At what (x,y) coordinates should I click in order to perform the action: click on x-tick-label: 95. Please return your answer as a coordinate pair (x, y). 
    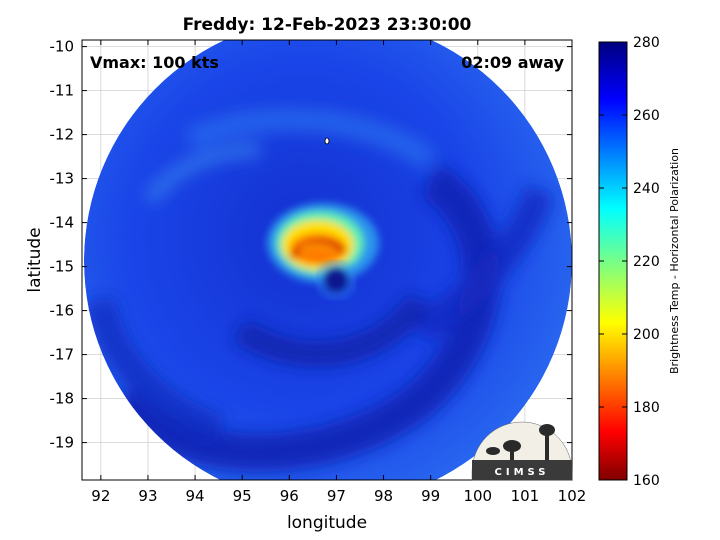
    Looking at the image, I should click on (242, 496).